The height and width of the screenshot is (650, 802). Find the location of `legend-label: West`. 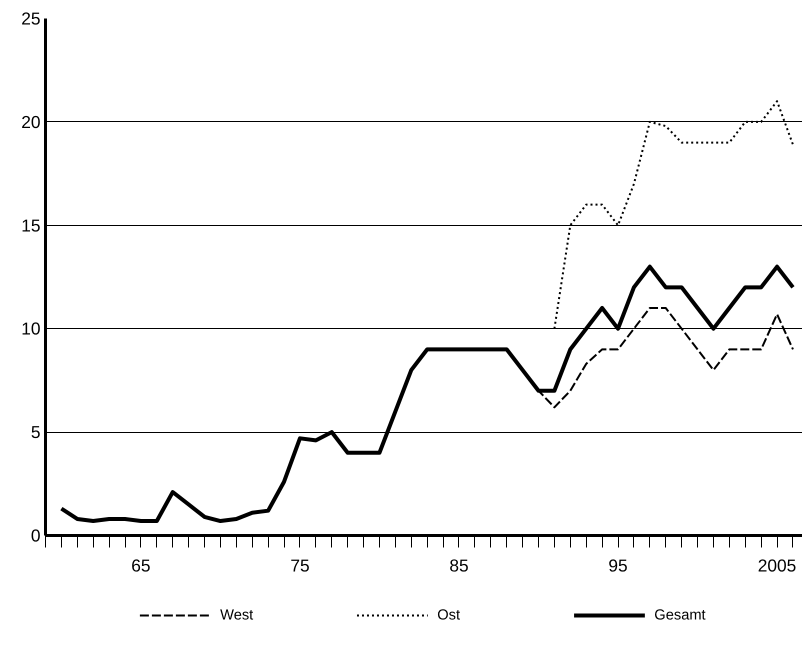

legend-label: West is located at coordinates (237, 616).